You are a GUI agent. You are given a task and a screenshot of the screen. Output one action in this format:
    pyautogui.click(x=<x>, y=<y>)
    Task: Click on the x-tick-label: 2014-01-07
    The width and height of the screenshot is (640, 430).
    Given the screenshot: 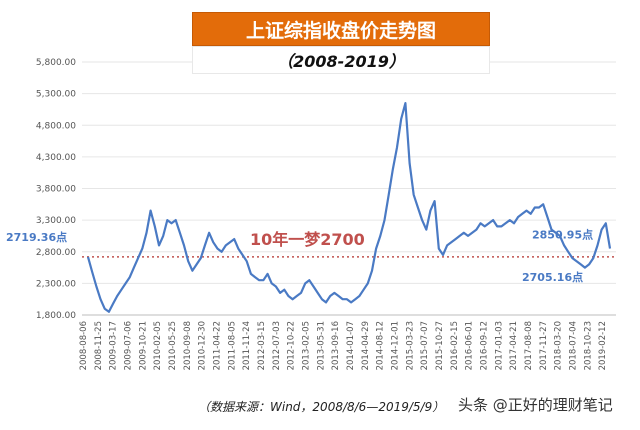 What is the action you would take?
    pyautogui.click(x=351, y=345)
    